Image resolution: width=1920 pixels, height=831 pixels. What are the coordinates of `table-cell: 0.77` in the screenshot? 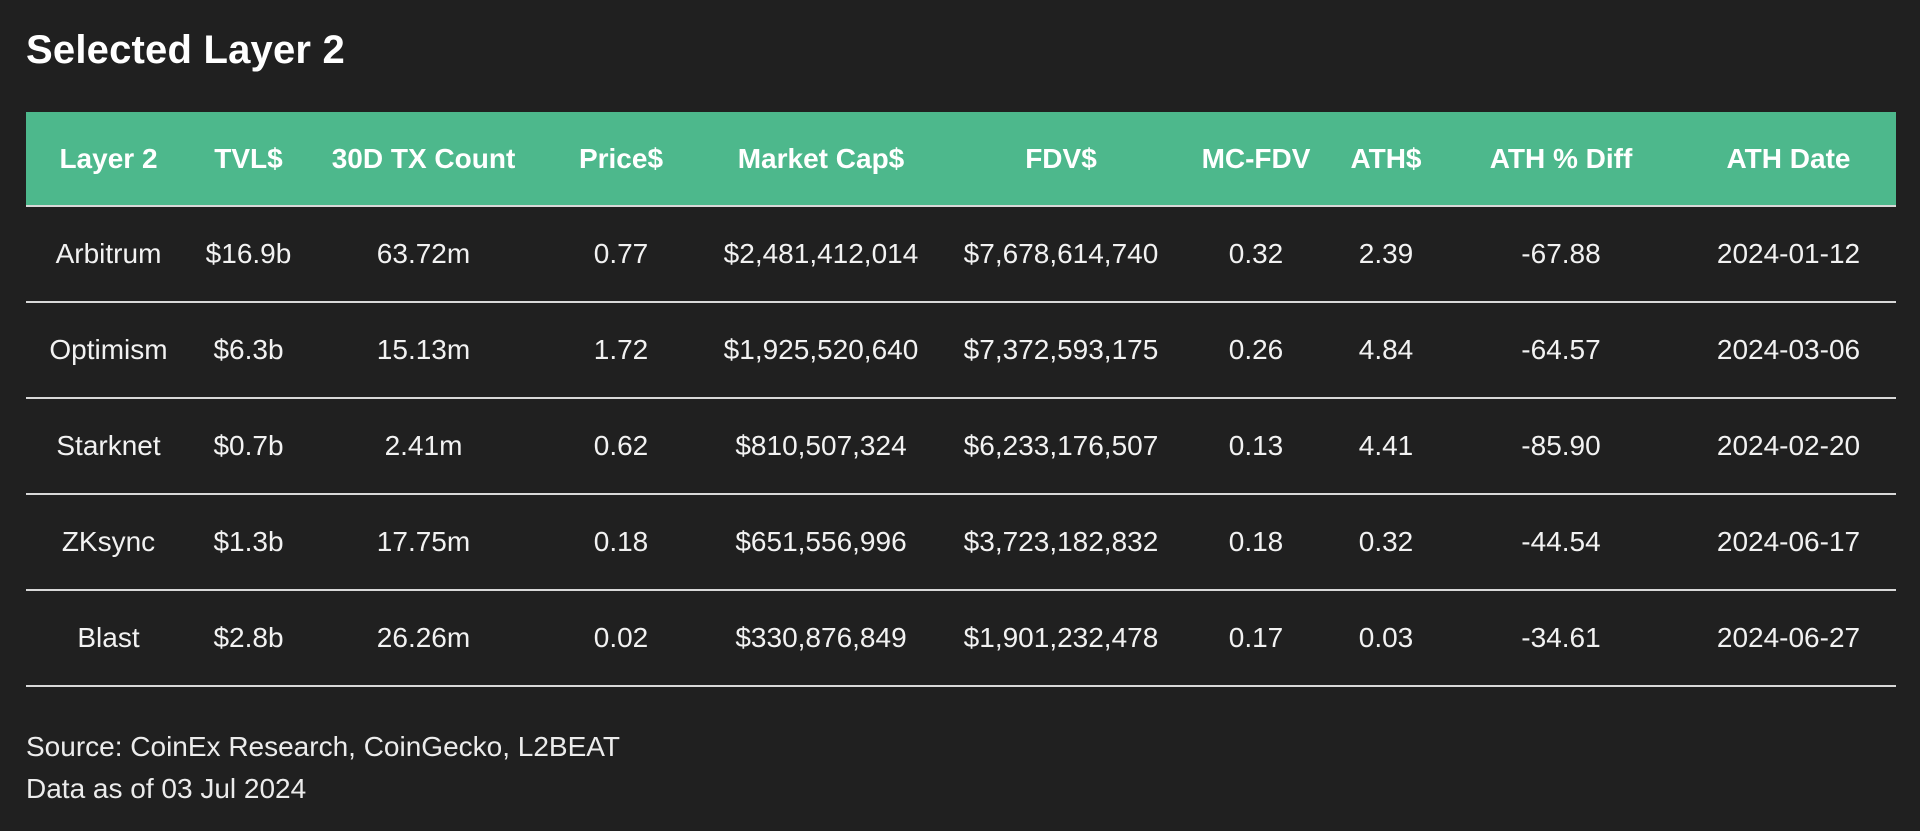 It's located at (621, 253).